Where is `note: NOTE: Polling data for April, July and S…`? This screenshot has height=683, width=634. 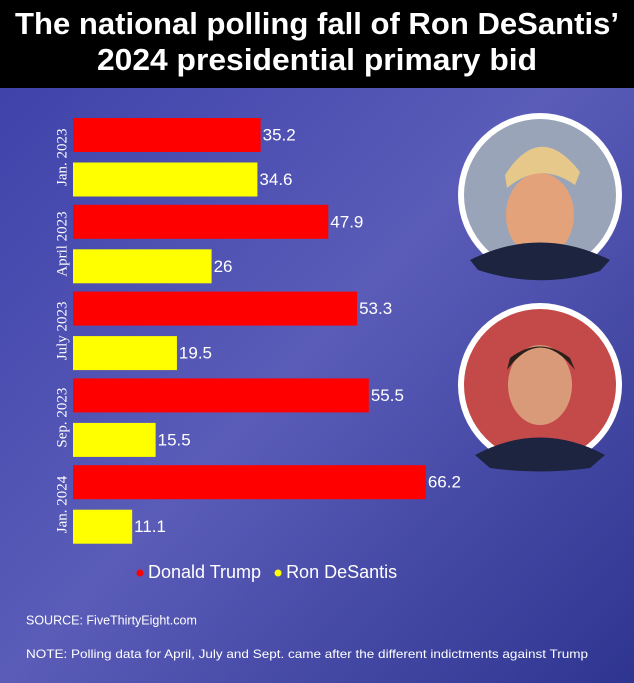 note: NOTE: Polling data for April, July and S… is located at coordinates (307, 654).